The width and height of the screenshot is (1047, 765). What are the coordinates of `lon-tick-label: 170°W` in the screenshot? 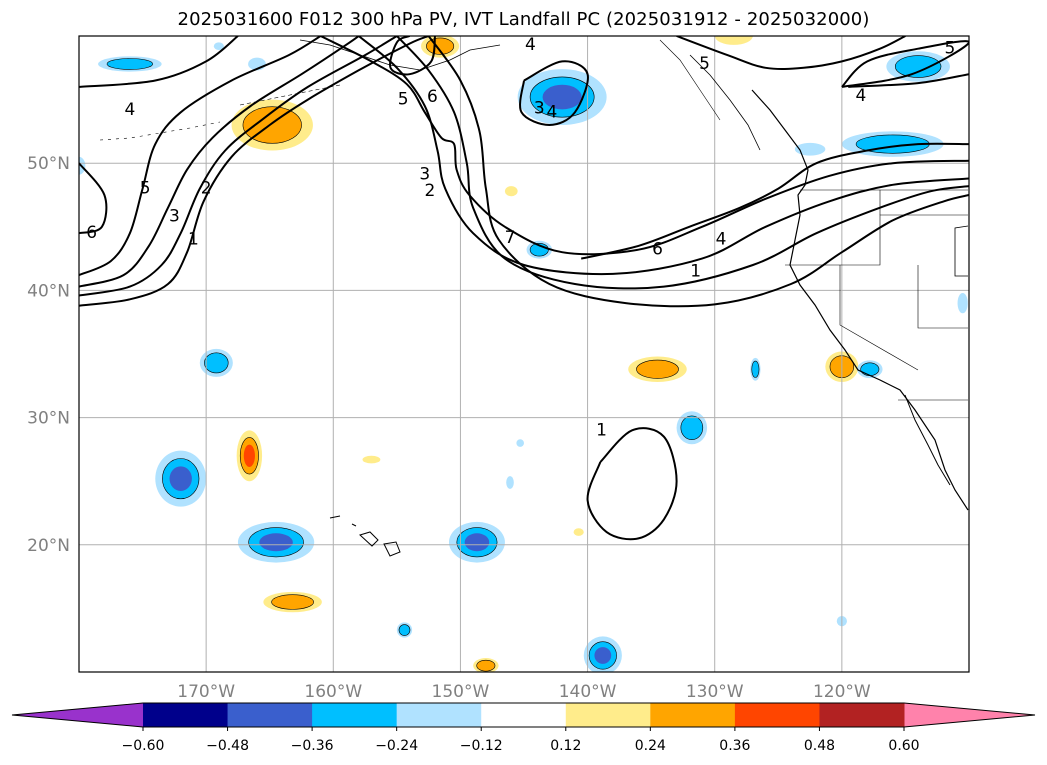 It's located at (206, 692).